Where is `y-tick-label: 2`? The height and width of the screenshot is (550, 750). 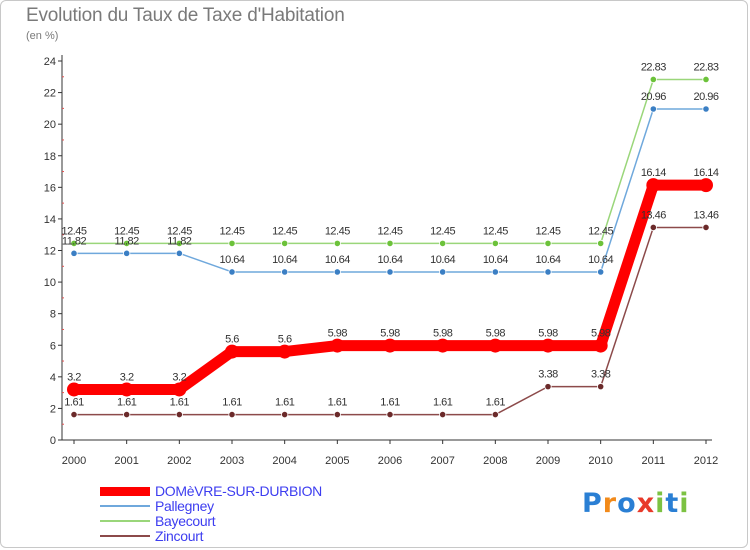
y-tick-label: 2 is located at coordinates (53, 409).